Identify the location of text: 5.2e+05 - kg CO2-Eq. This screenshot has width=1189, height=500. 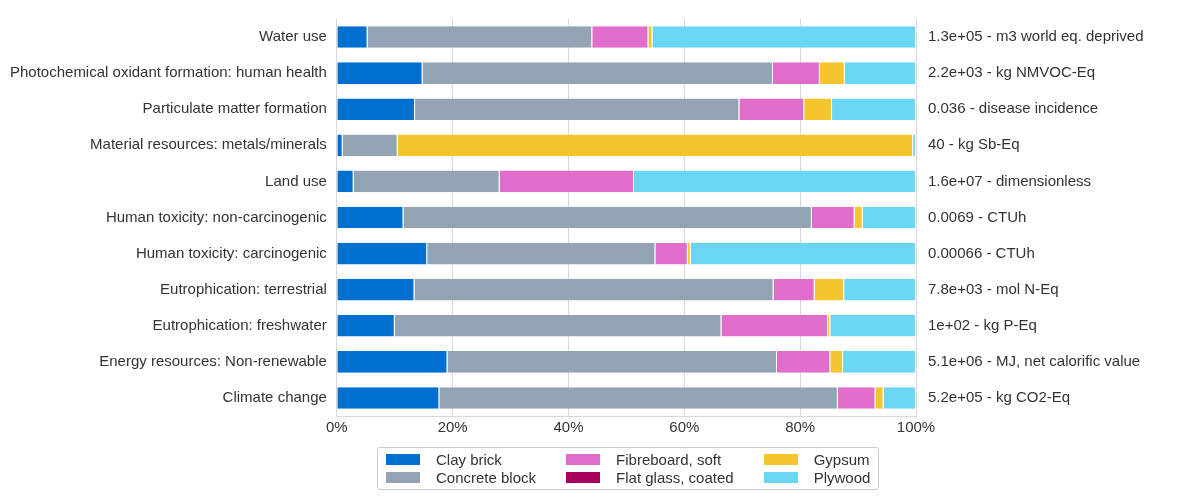
(999, 397).